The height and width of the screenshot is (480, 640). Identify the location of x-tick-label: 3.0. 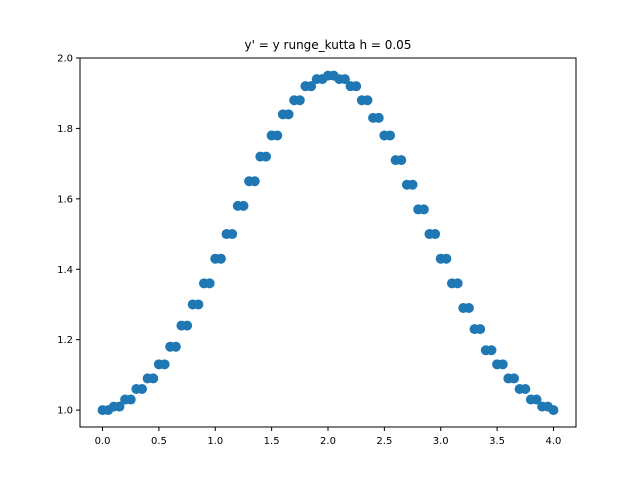
(441, 441).